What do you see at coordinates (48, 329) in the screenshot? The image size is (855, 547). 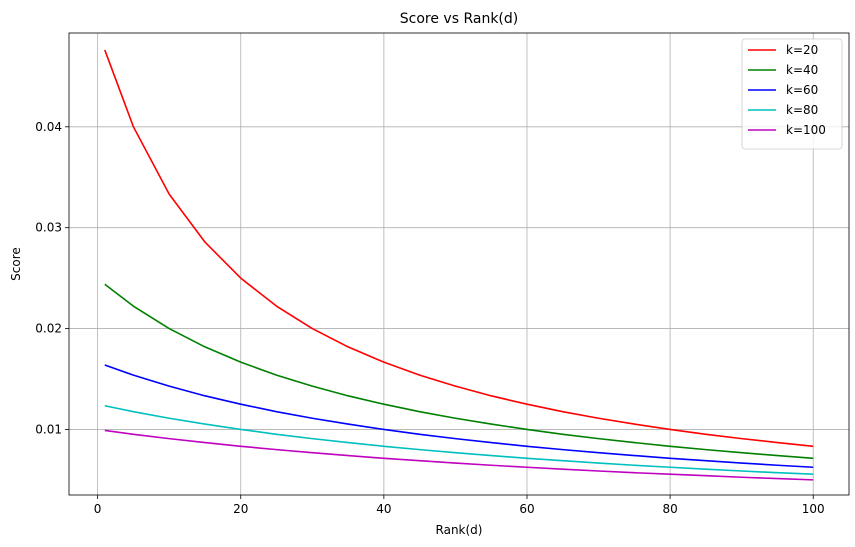 I see `y-tick-label: 0.02` at bounding box center [48, 329].